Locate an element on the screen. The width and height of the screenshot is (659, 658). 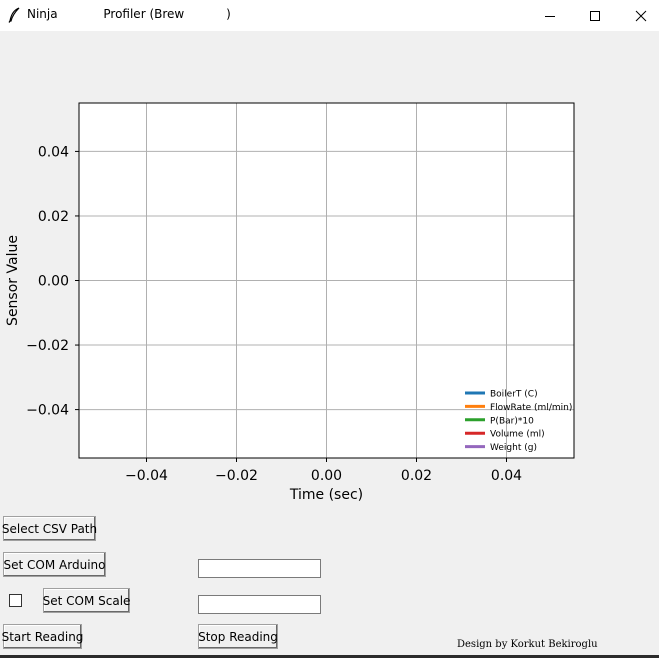
window-margin is located at coordinates (648, 271).